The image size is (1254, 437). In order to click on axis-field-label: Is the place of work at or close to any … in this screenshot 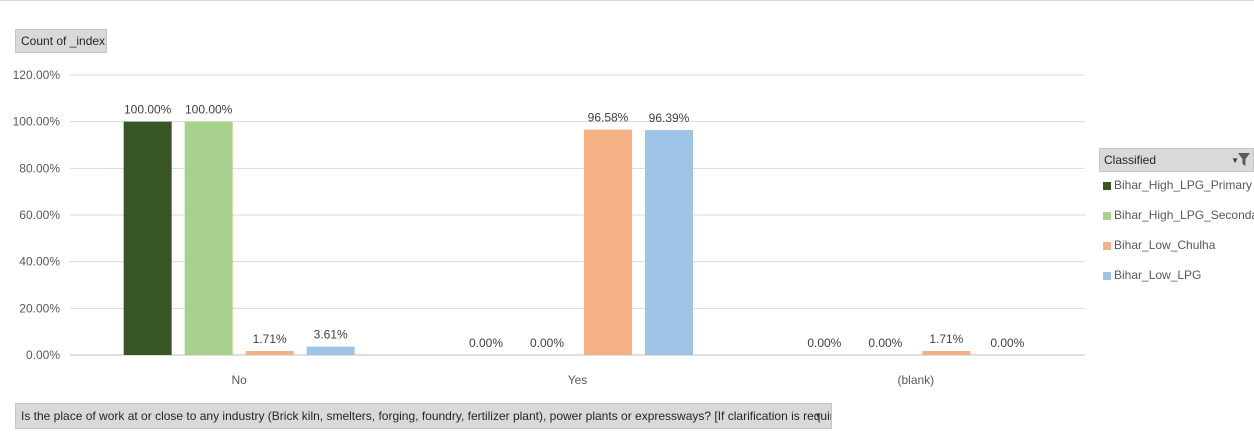, I will do `click(426, 416)`.